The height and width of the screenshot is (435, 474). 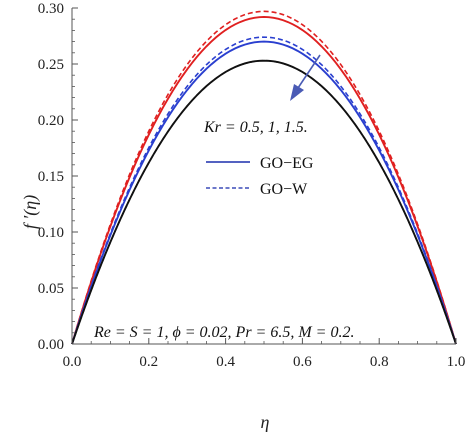 I want to click on arrow-shaft, so click(x=309, y=71).